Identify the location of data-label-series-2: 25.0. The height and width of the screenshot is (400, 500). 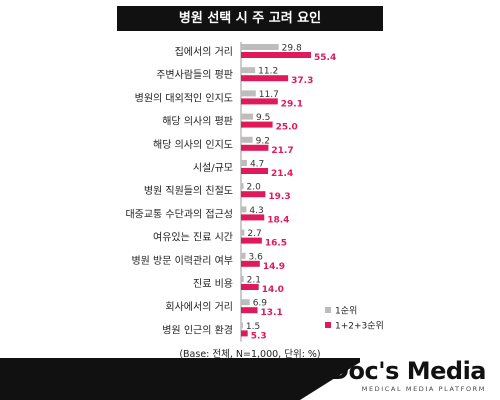
(287, 128).